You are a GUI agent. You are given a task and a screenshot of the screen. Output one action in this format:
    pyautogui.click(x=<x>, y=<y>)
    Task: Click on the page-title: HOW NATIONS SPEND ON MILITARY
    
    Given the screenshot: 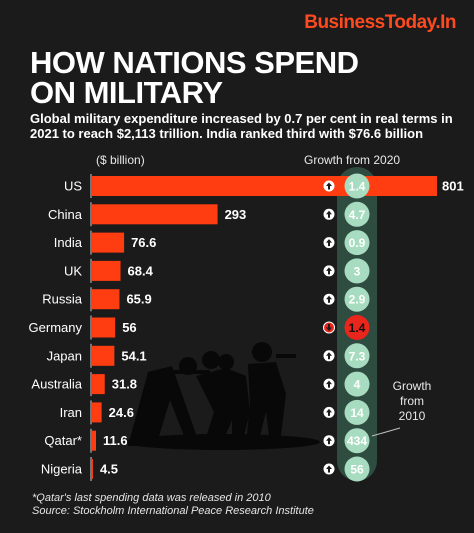 What is the action you would take?
    pyautogui.click(x=194, y=77)
    